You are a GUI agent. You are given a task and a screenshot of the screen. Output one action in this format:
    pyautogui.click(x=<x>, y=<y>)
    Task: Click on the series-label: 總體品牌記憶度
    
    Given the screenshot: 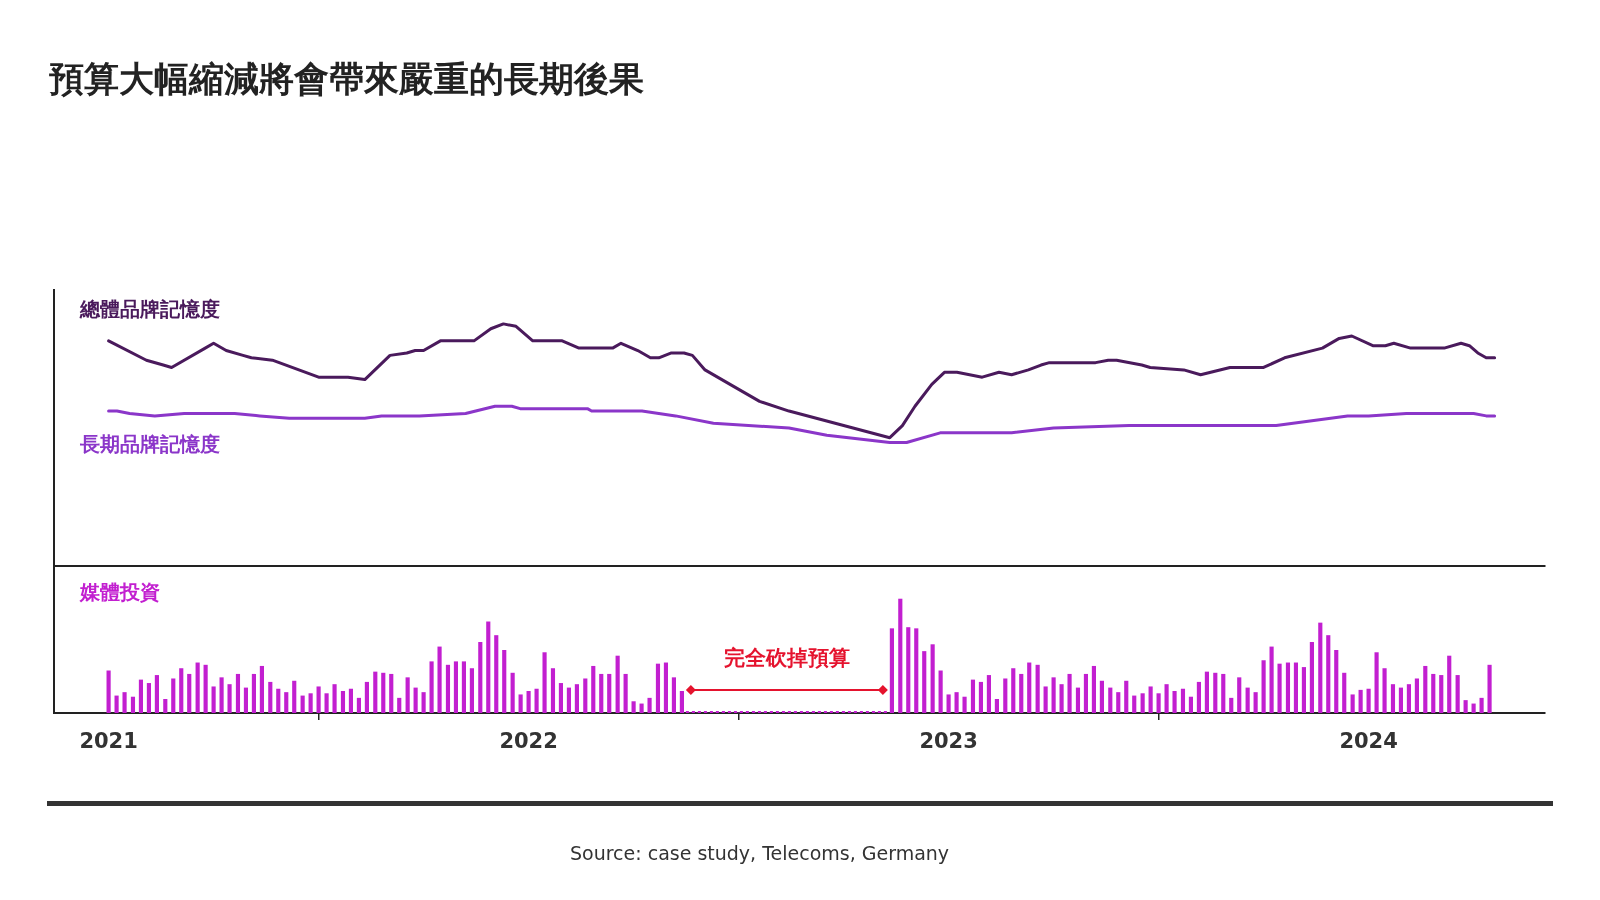 What is the action you would take?
    pyautogui.click(x=149, y=309)
    